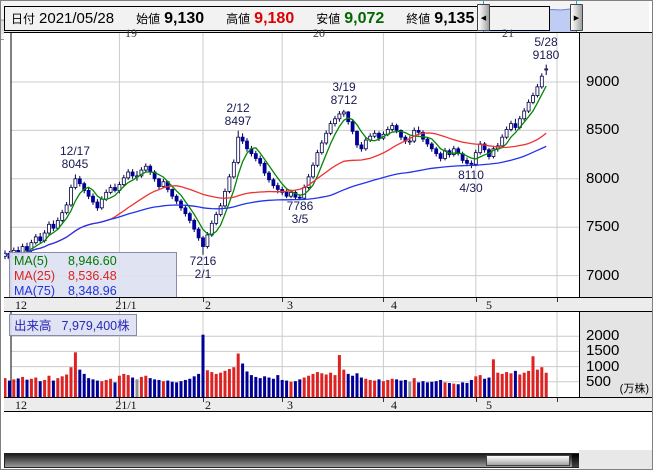 The image size is (653, 470). I want to click on ma5-label: MA(5), so click(31, 261).